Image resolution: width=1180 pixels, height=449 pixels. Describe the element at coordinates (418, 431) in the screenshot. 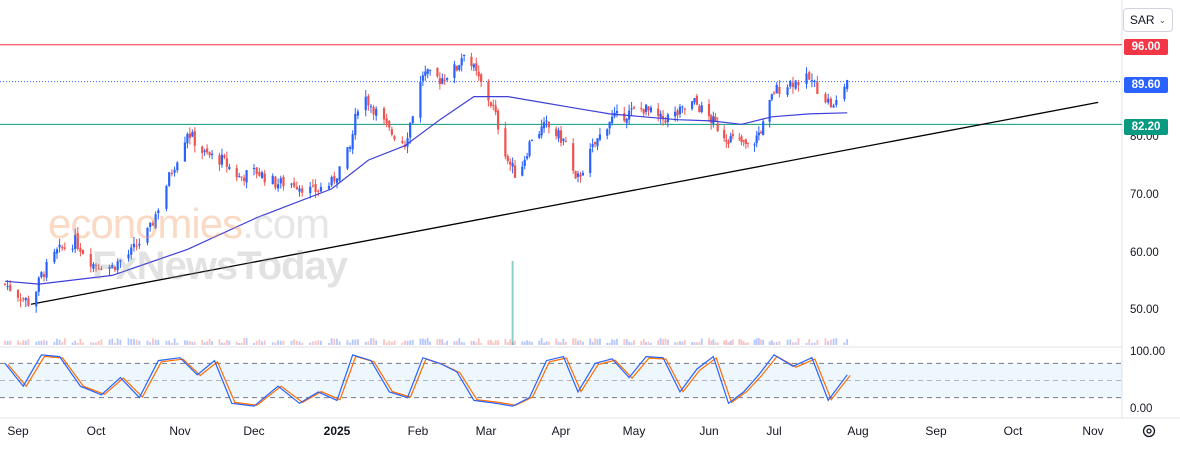

I see `x-tick: Feb` at that location.